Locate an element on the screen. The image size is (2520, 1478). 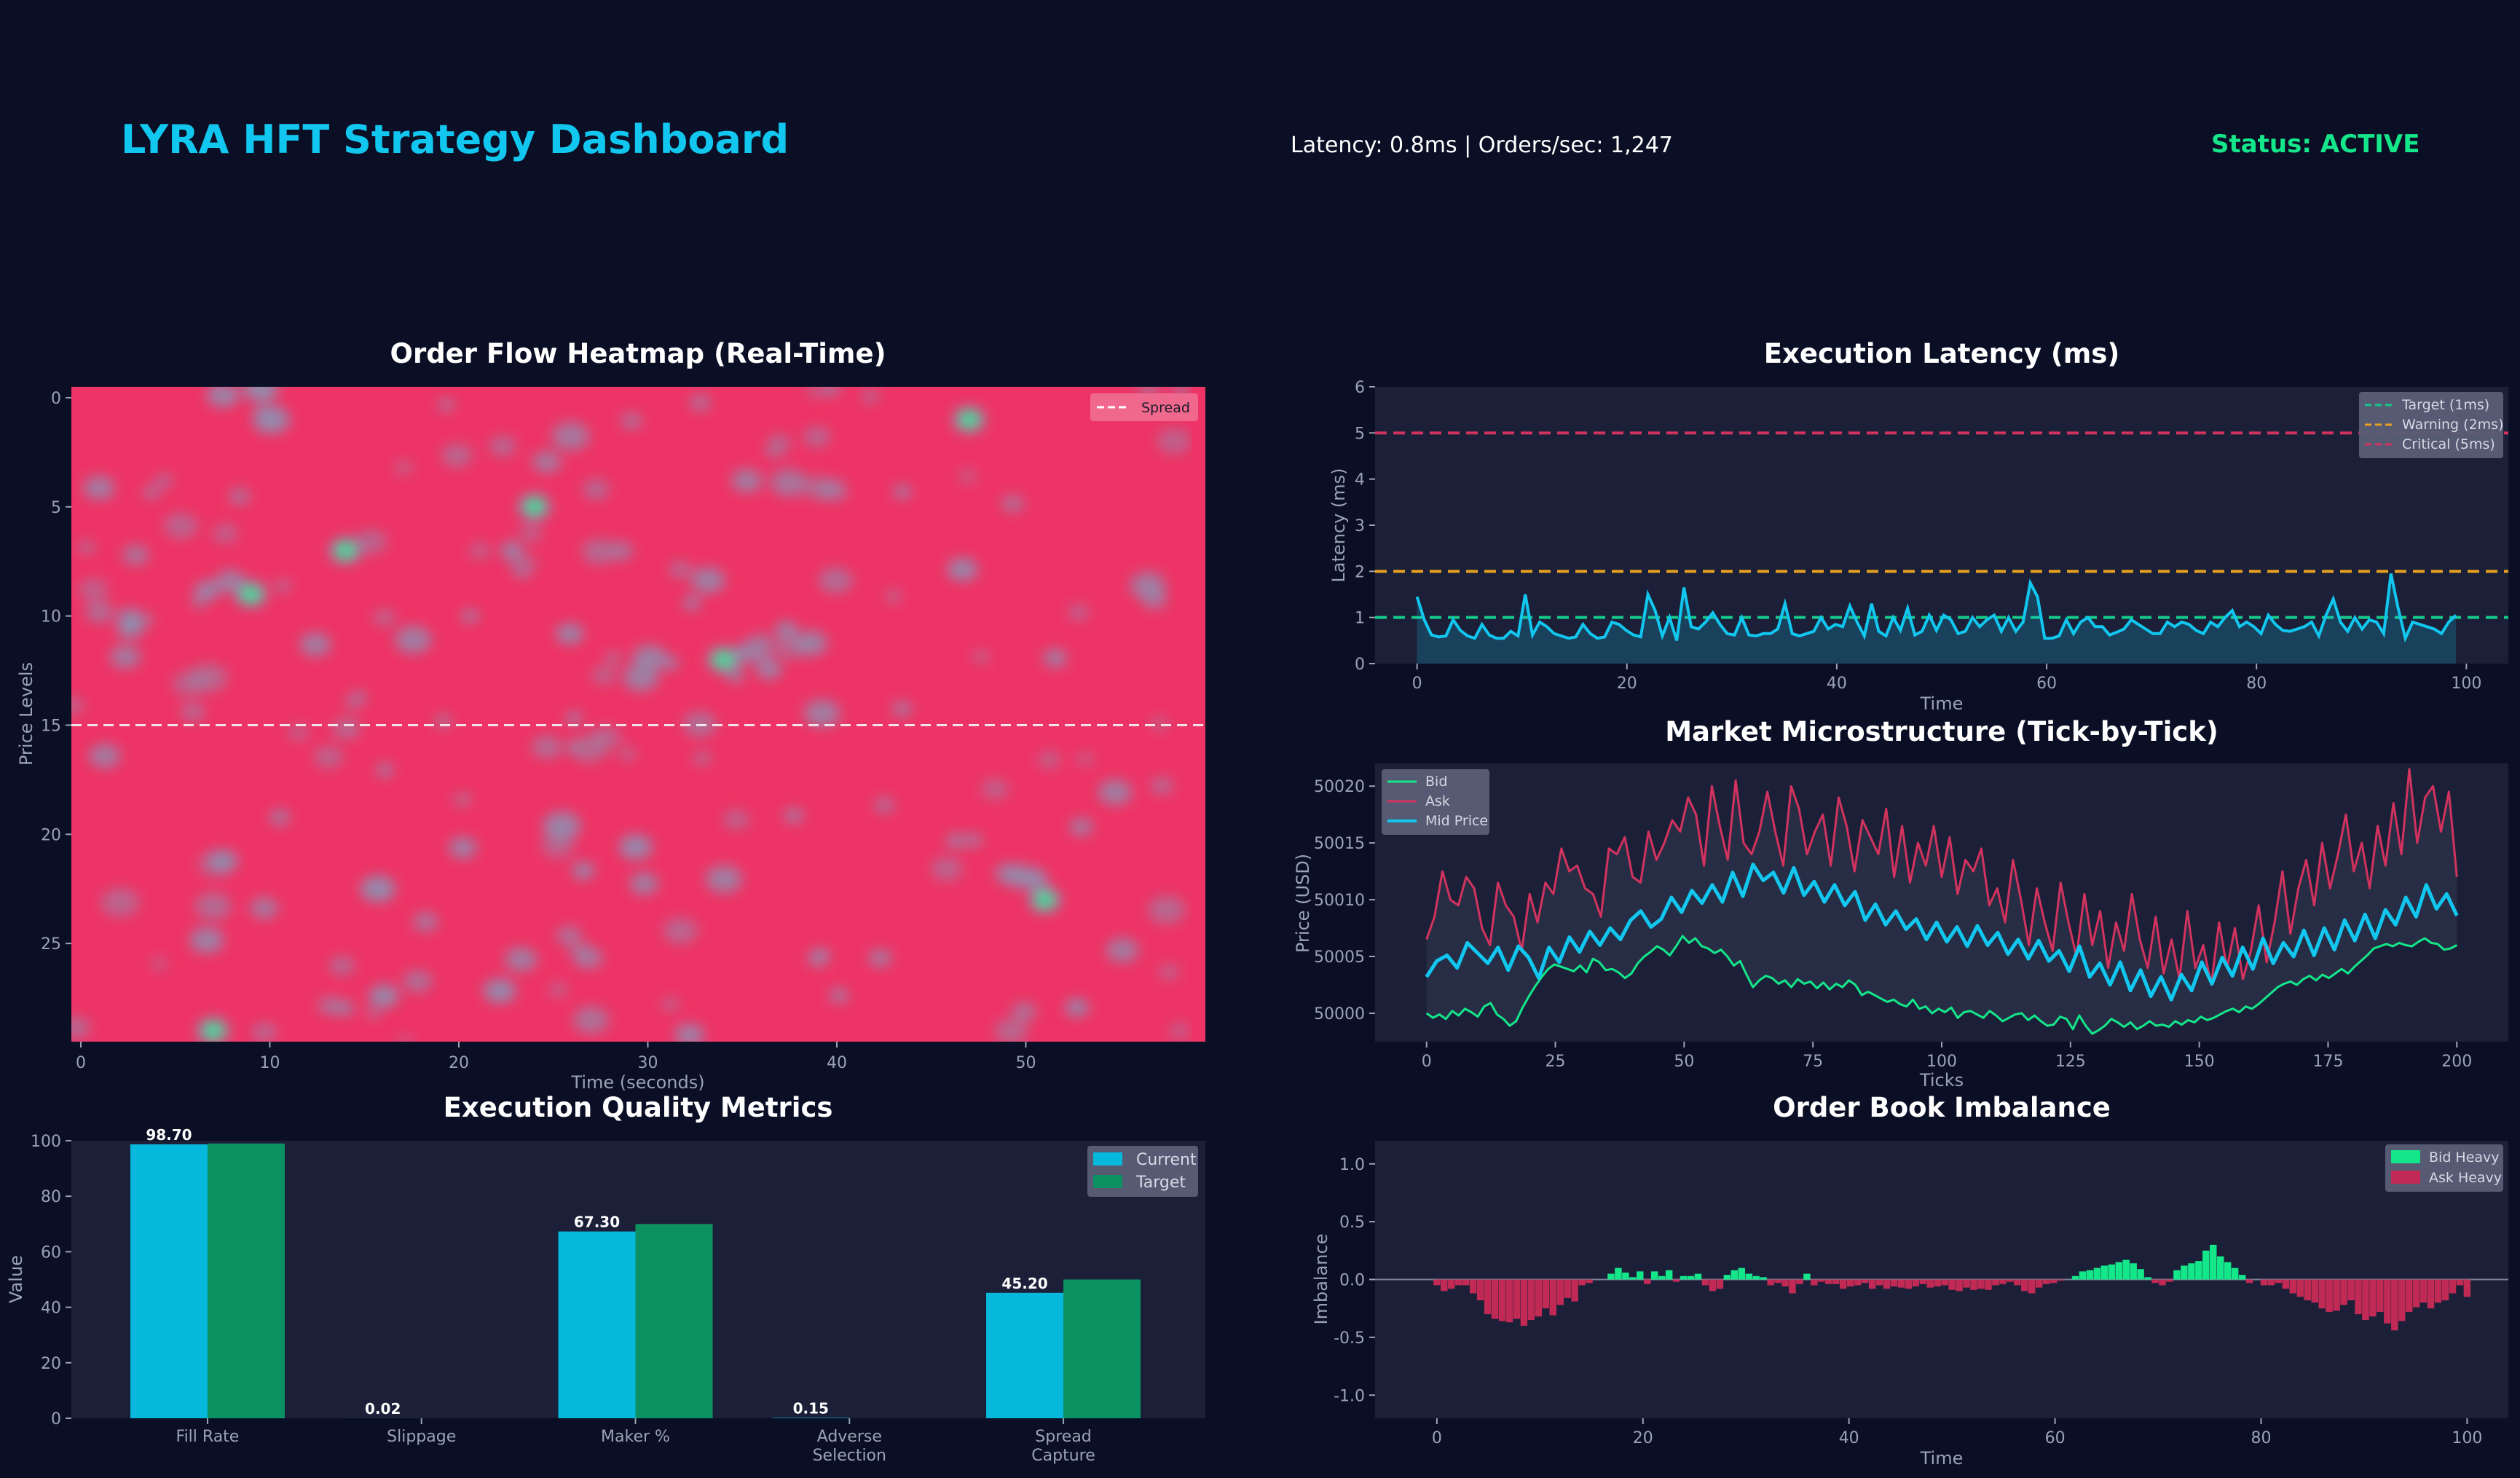
quality-title: Execution Quality Metrics is located at coordinates (638, 1107).